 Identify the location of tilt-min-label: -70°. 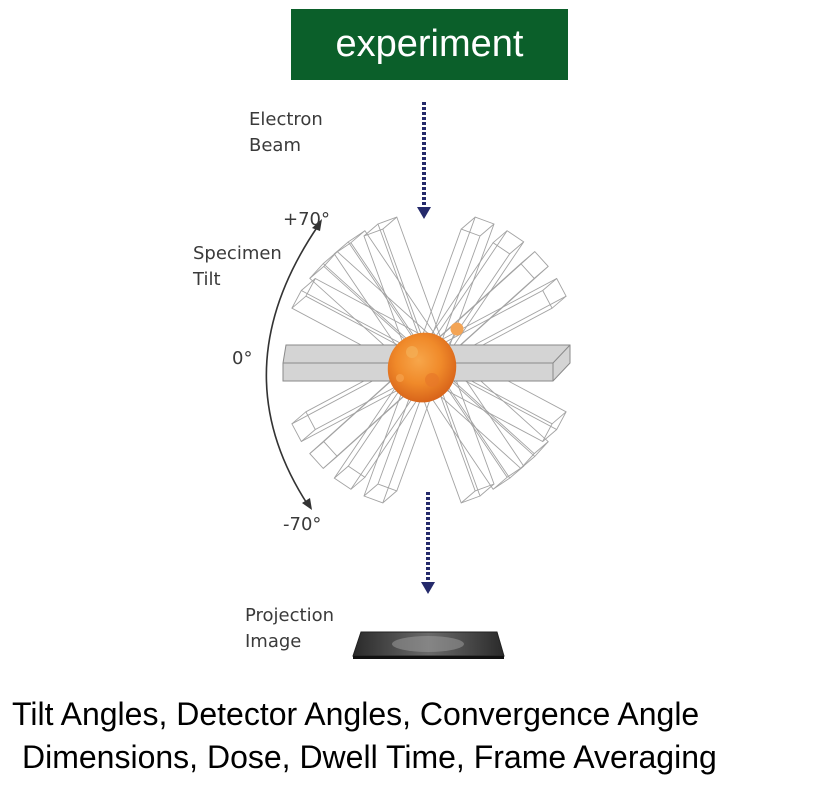
(302, 524).